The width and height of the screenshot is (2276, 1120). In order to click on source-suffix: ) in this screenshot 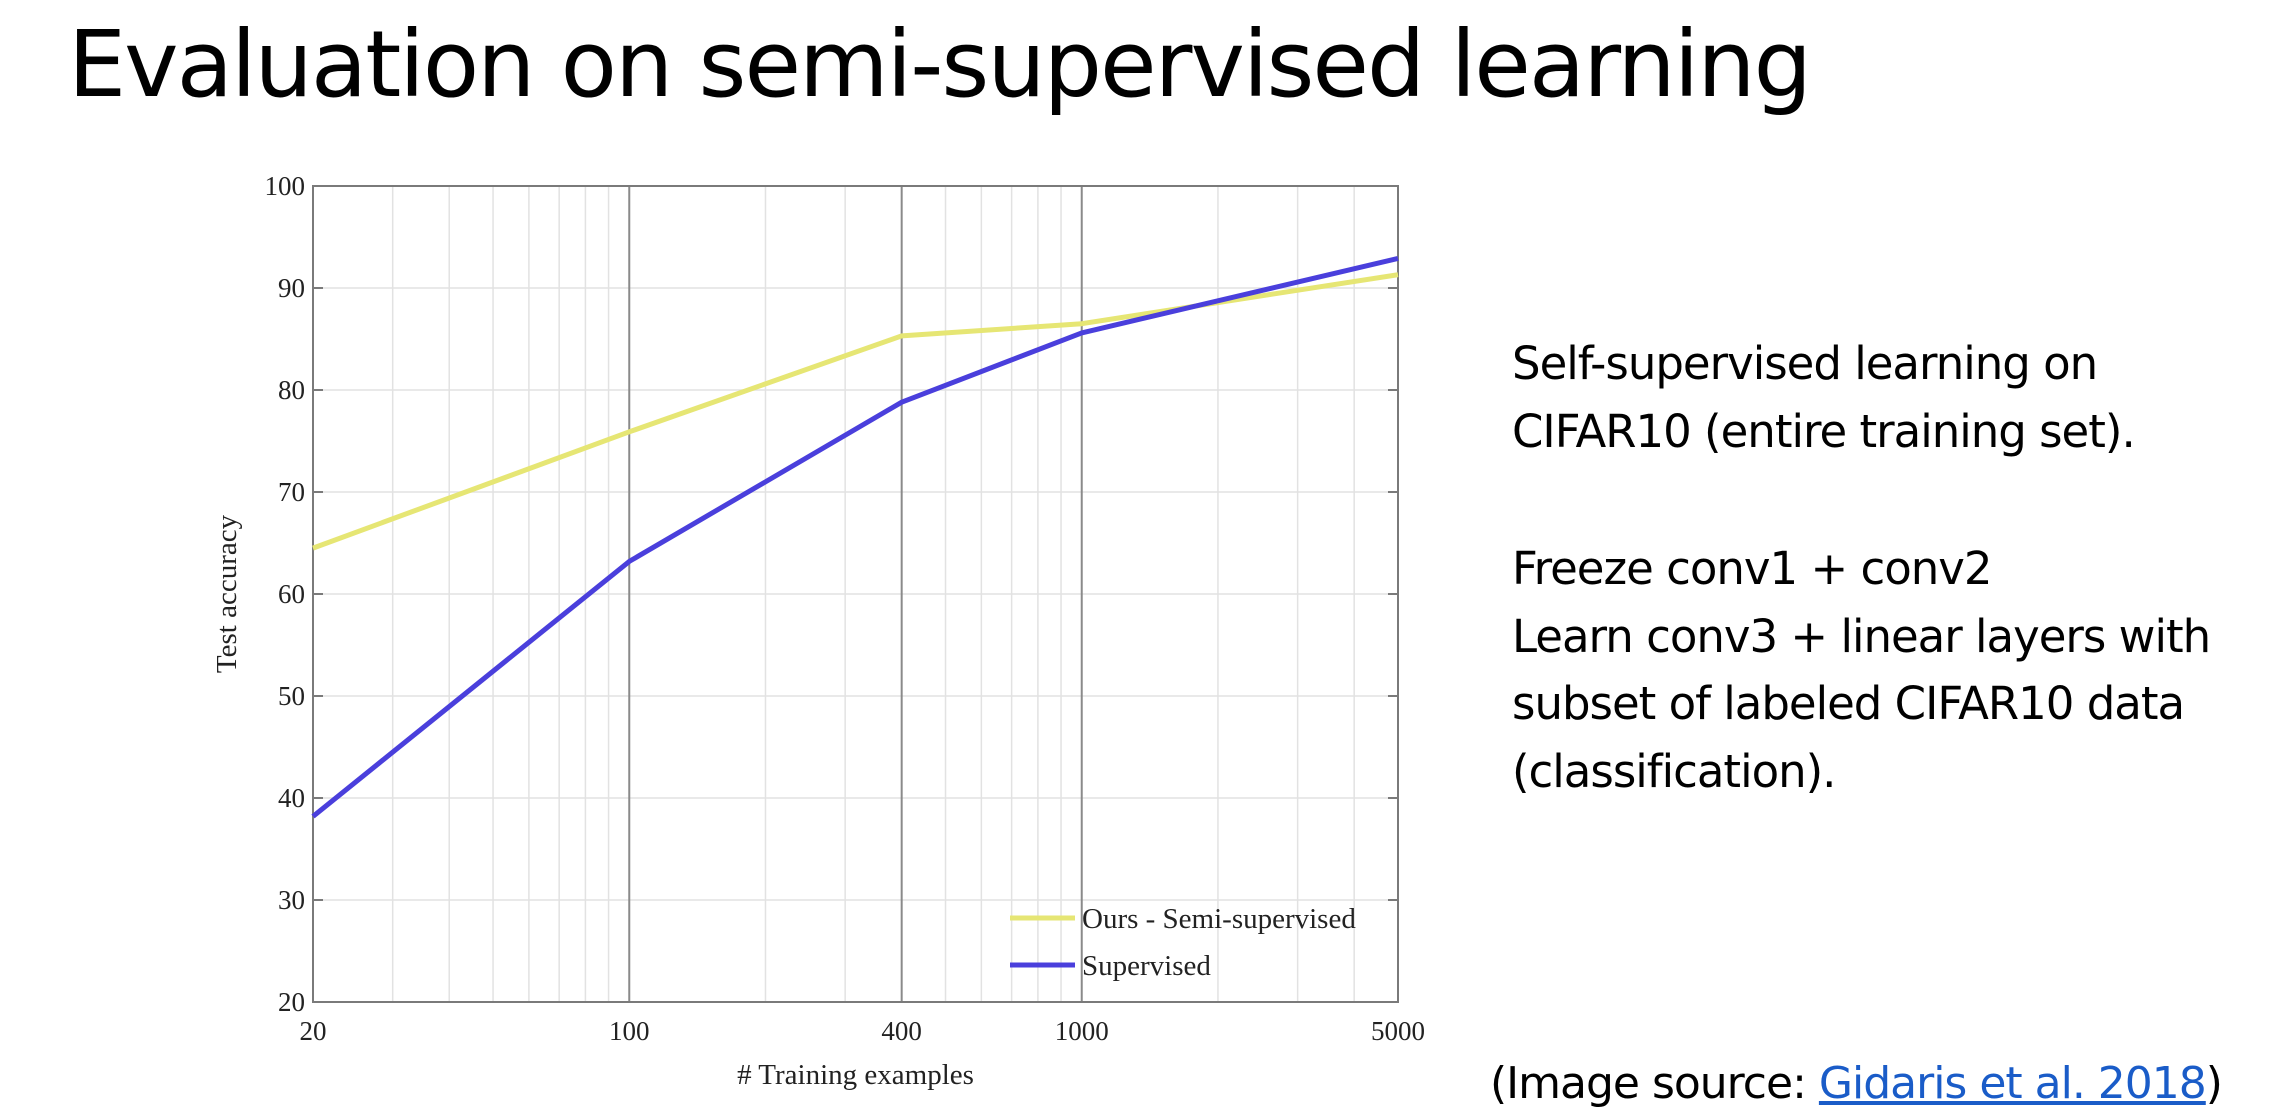, I will do `click(2214, 1083)`.